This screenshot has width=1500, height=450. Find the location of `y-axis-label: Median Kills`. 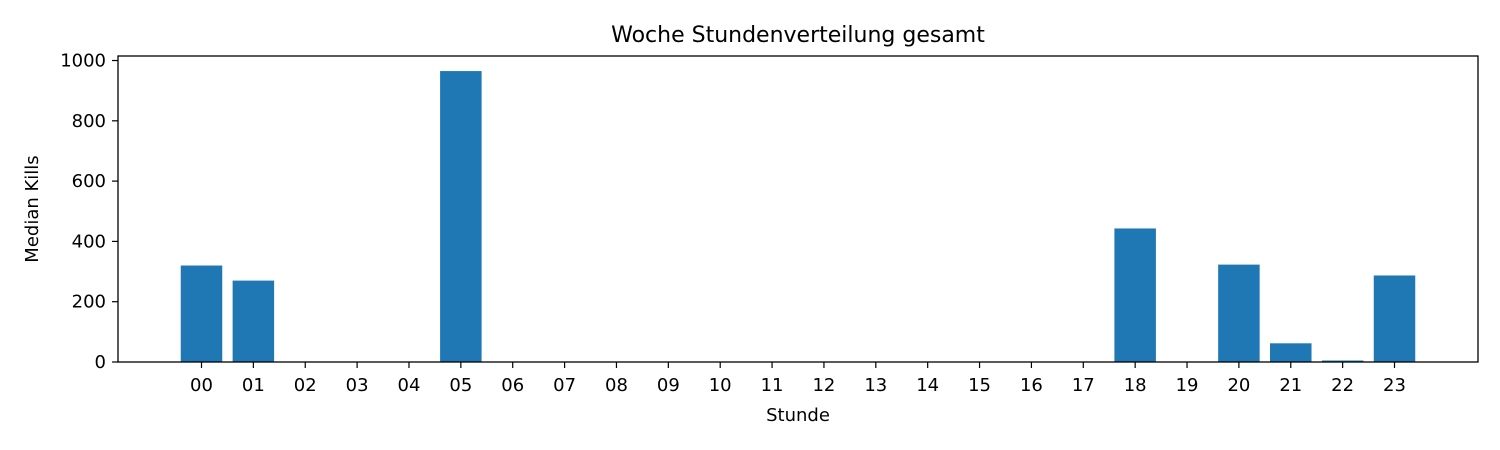

y-axis-label: Median Kills is located at coordinates (32, 208).